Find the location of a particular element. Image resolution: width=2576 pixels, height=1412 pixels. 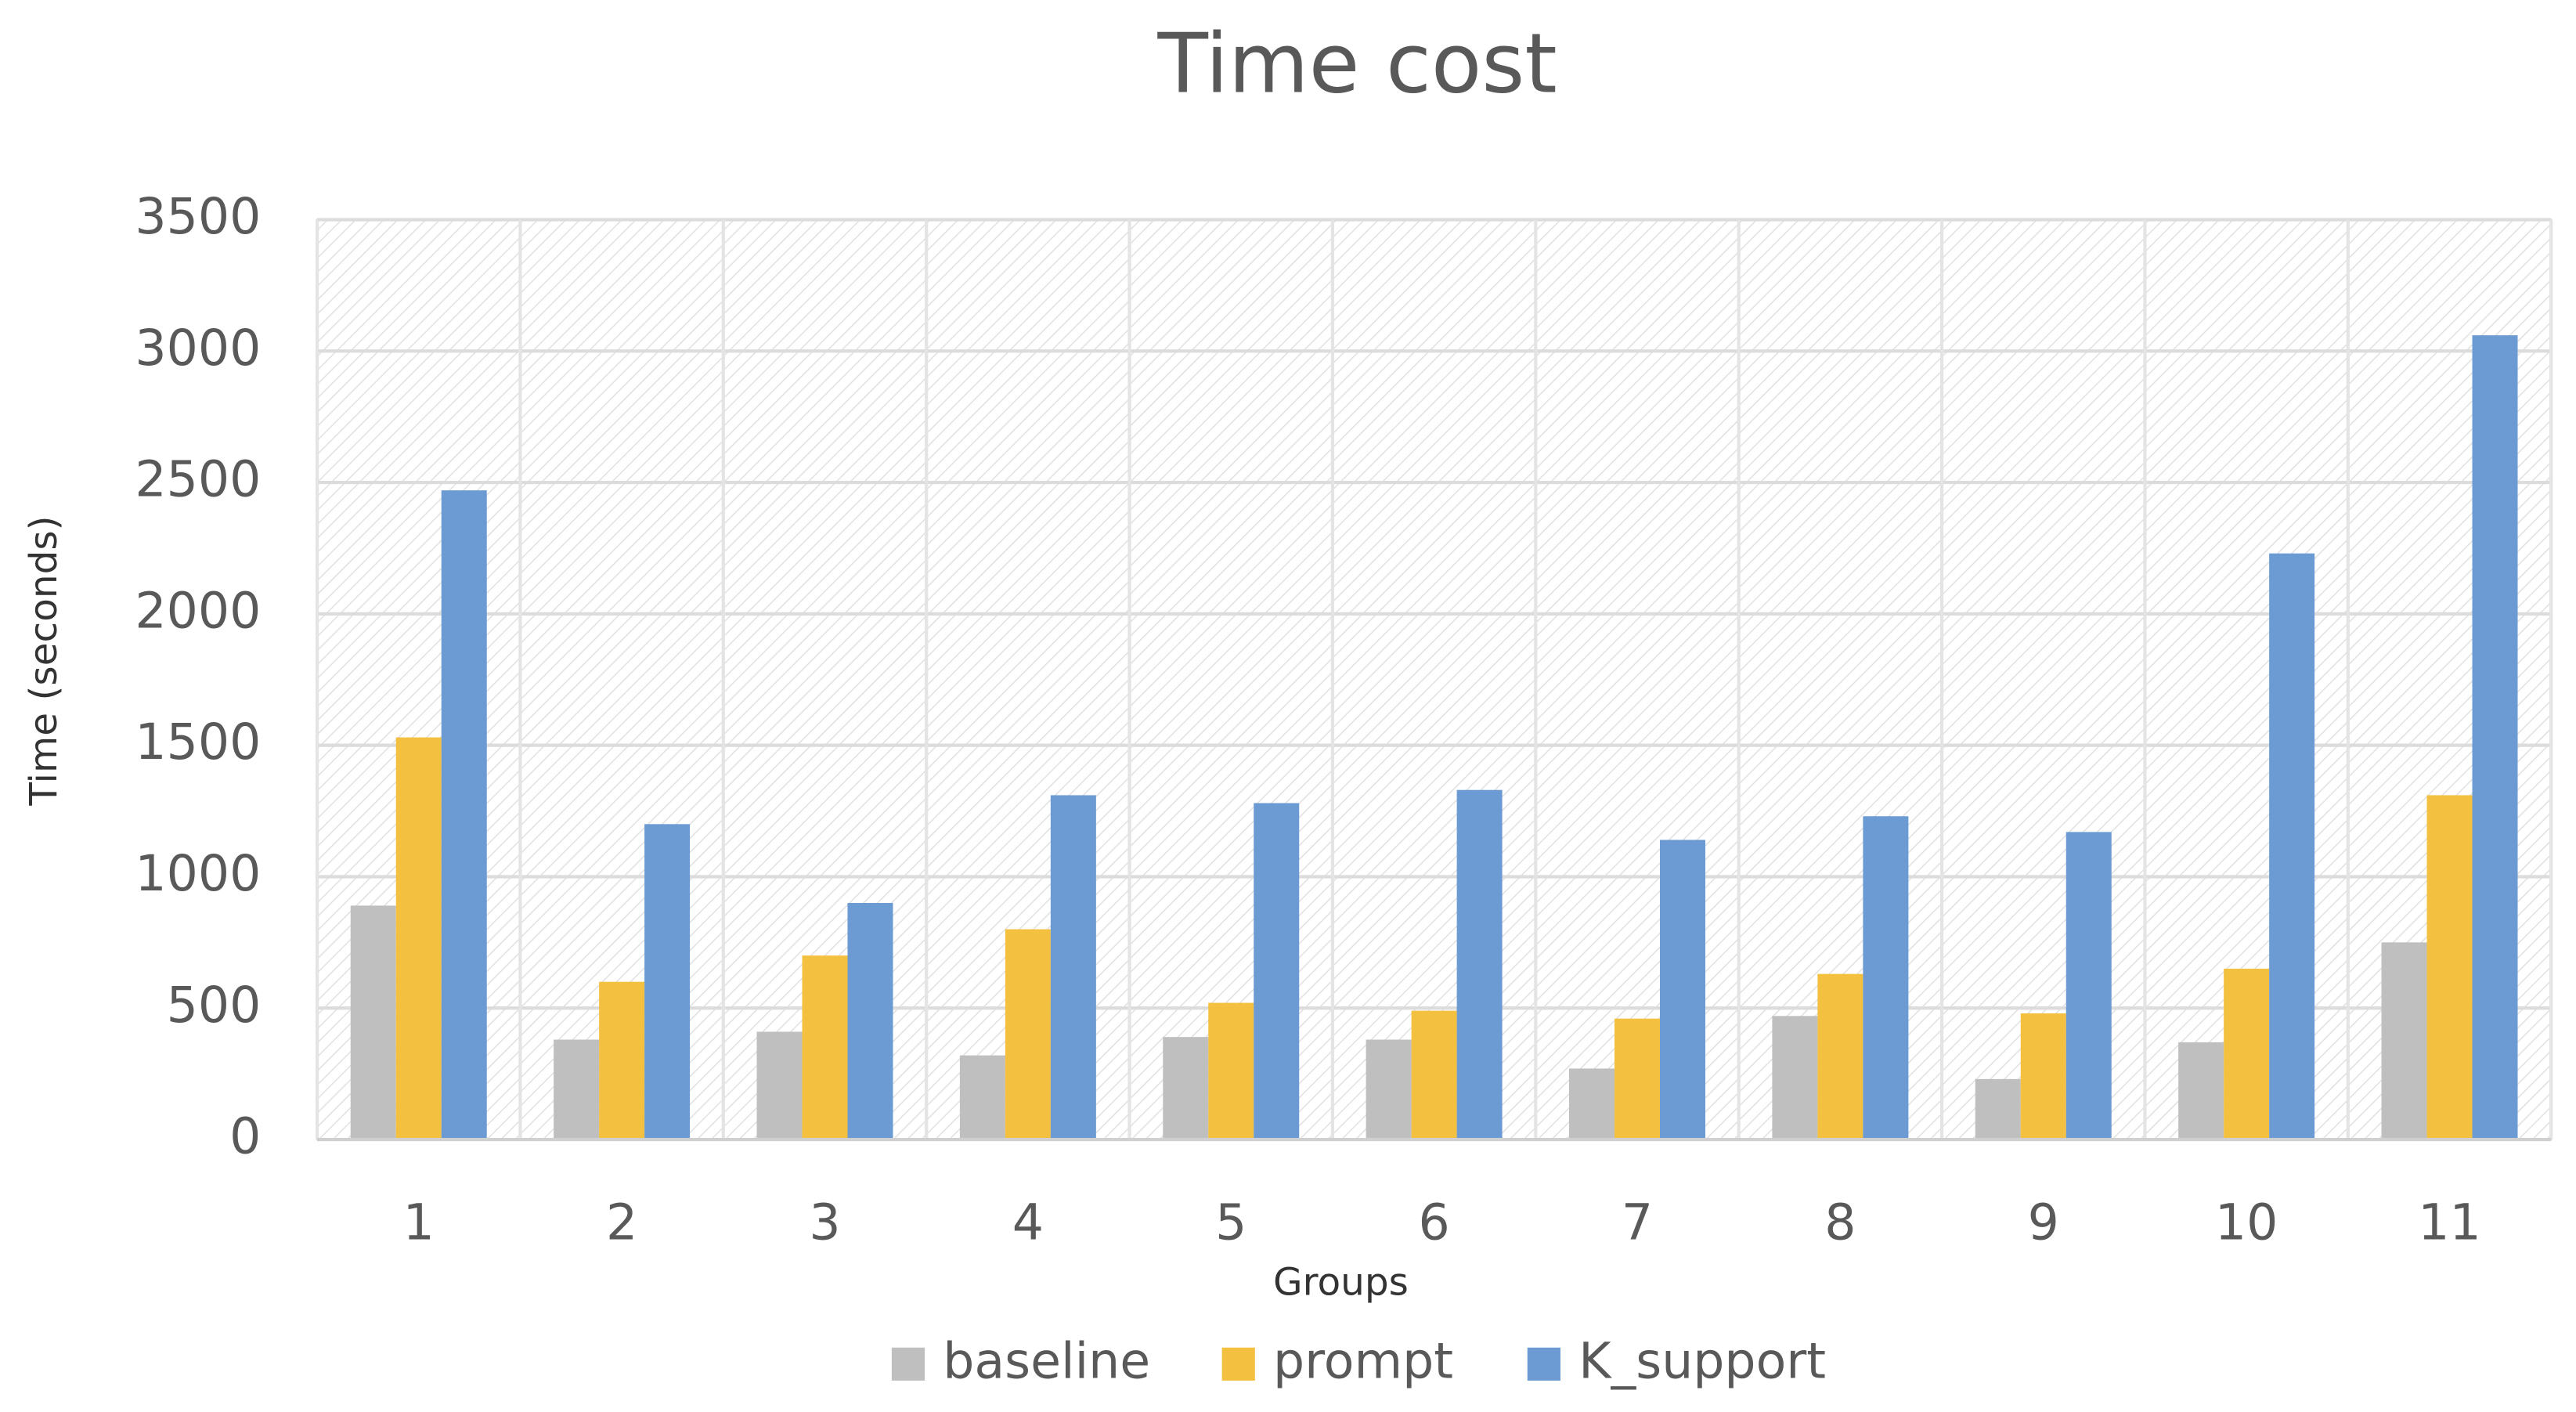

x-tick-label: 1 is located at coordinates (419, 1222).